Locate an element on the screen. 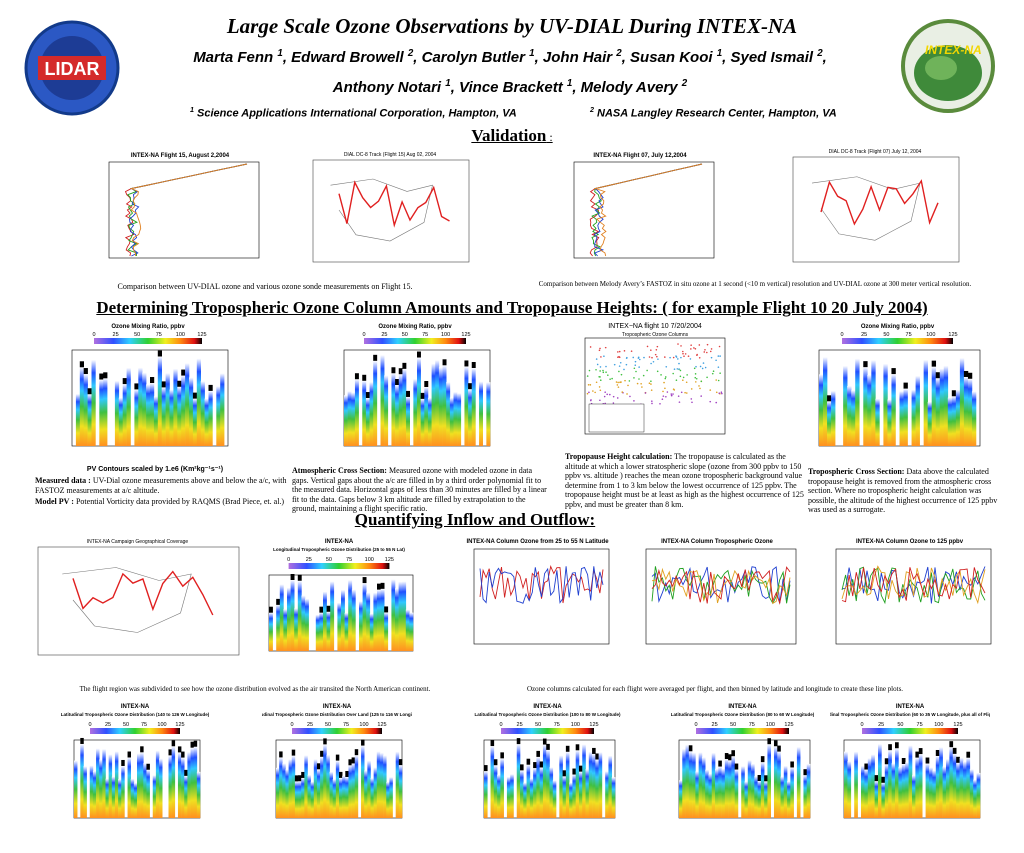 Image resolution: width=1024 pixels, height=853 pixels. colorbar-tick-label: 100 is located at coordinates (445, 335).